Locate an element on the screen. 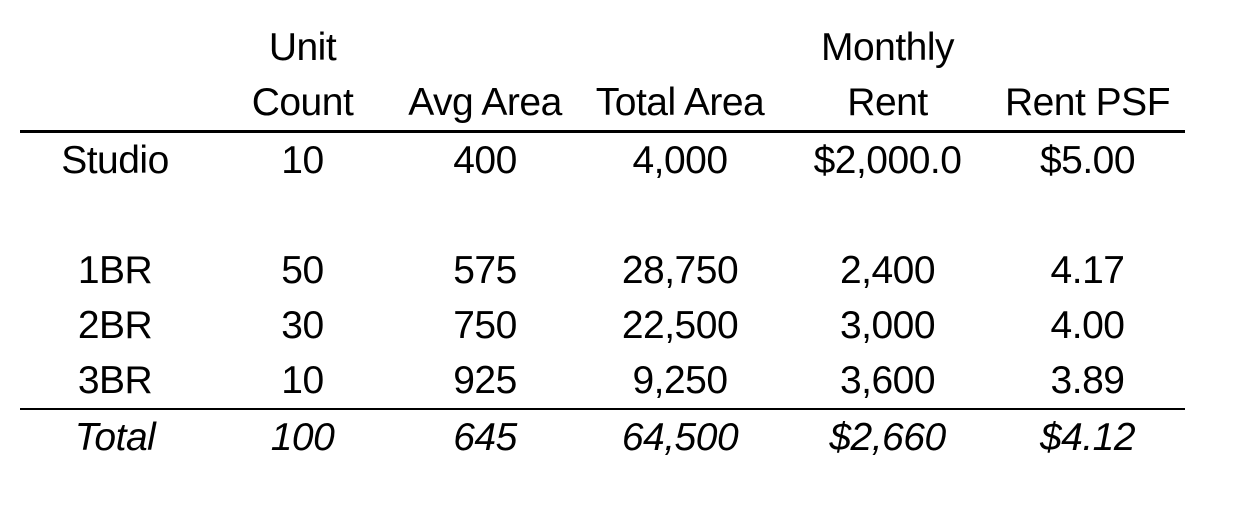 The image size is (1234, 523). table-cell: 3,000 is located at coordinates (887, 325).